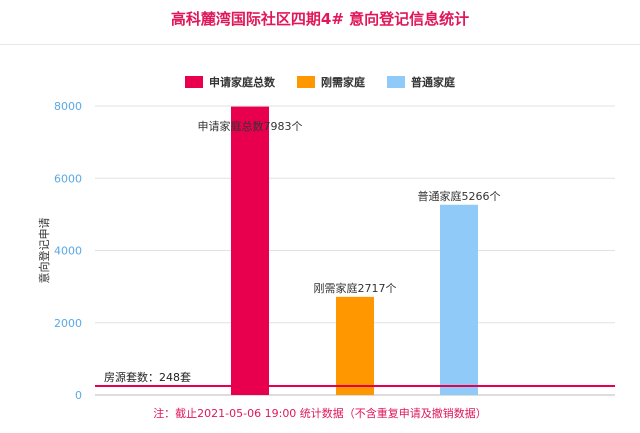  I want to click on data-label: 申请家庭总数7983个, so click(250, 126).